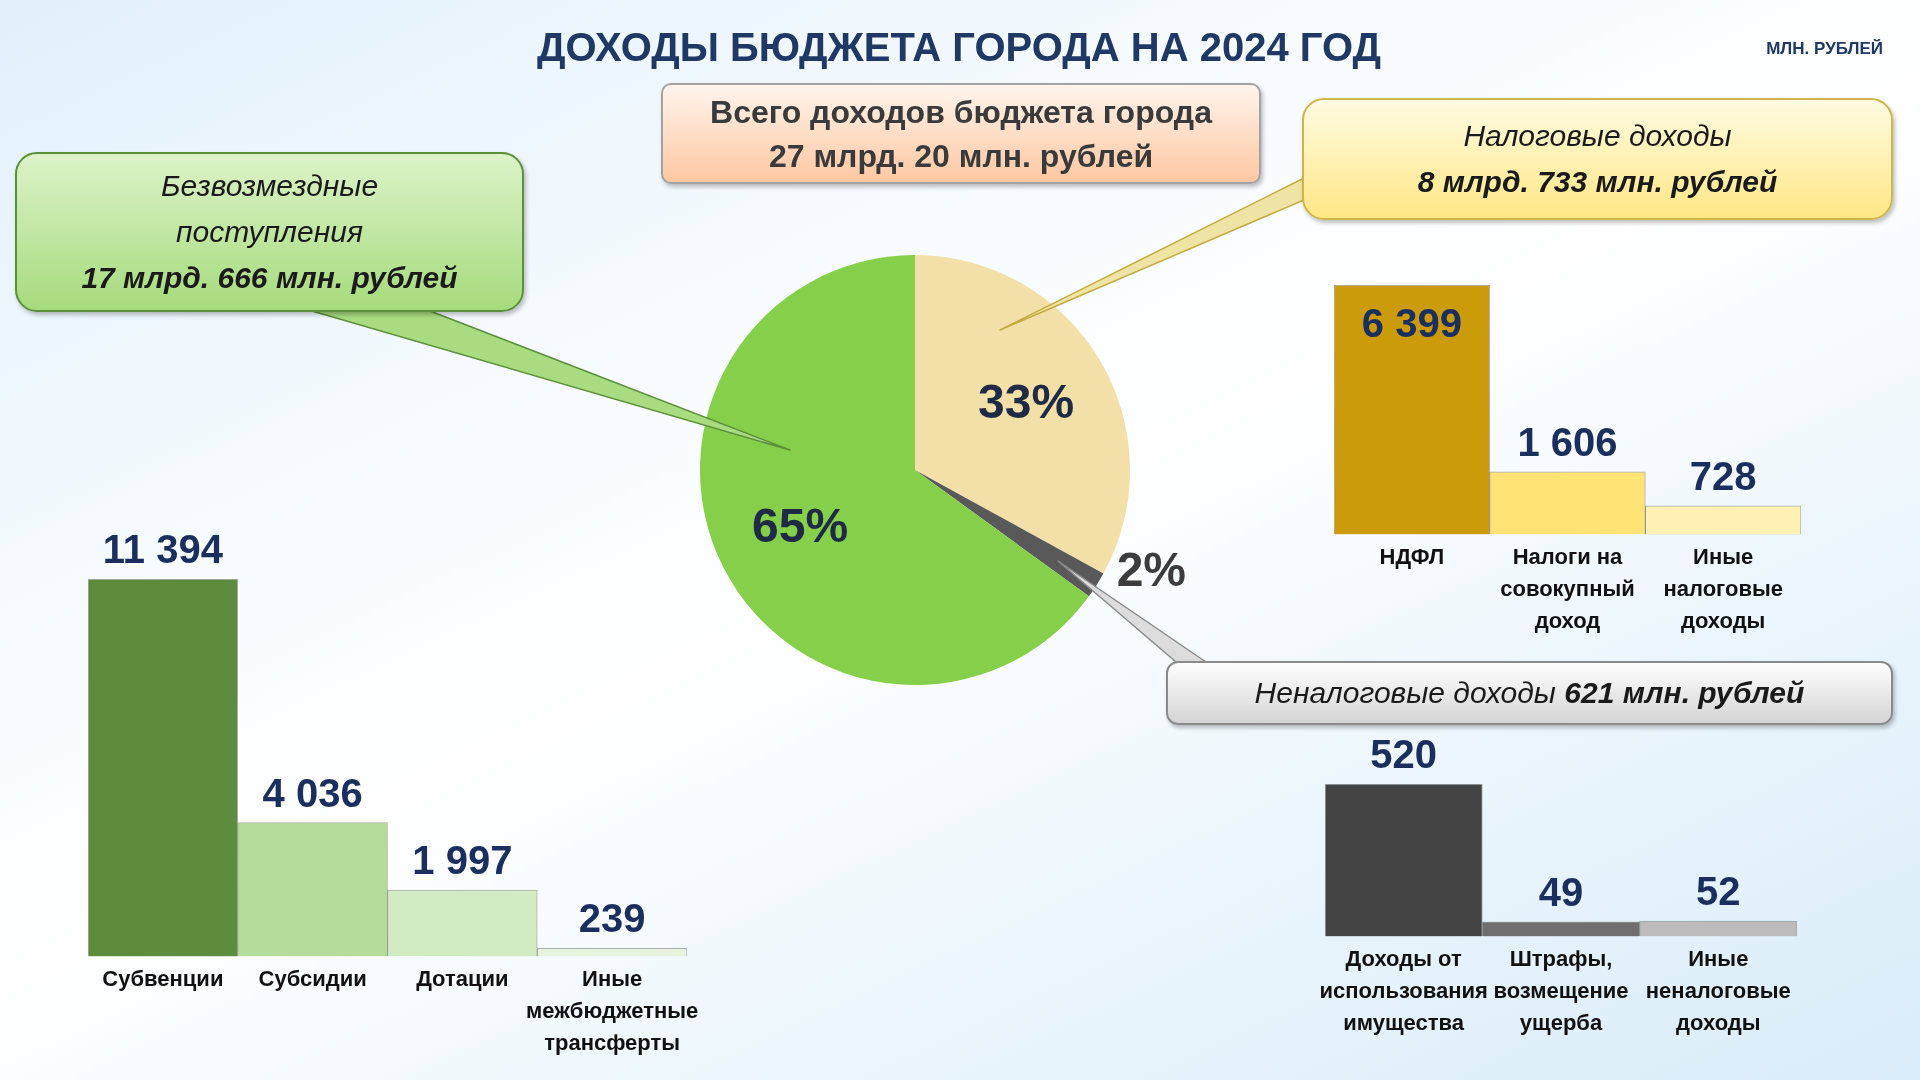 Image resolution: width=1920 pixels, height=1080 pixels. Describe the element at coordinates (1567, 589) in the screenshot. I see `x-tick-label: Налоги на совокупный доход` at that location.